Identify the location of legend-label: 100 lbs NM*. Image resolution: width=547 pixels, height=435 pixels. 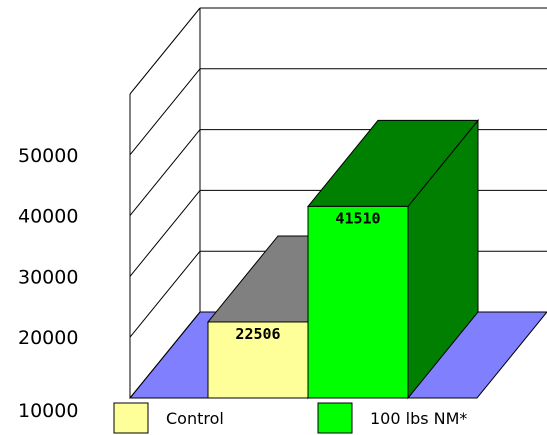
(418, 418).